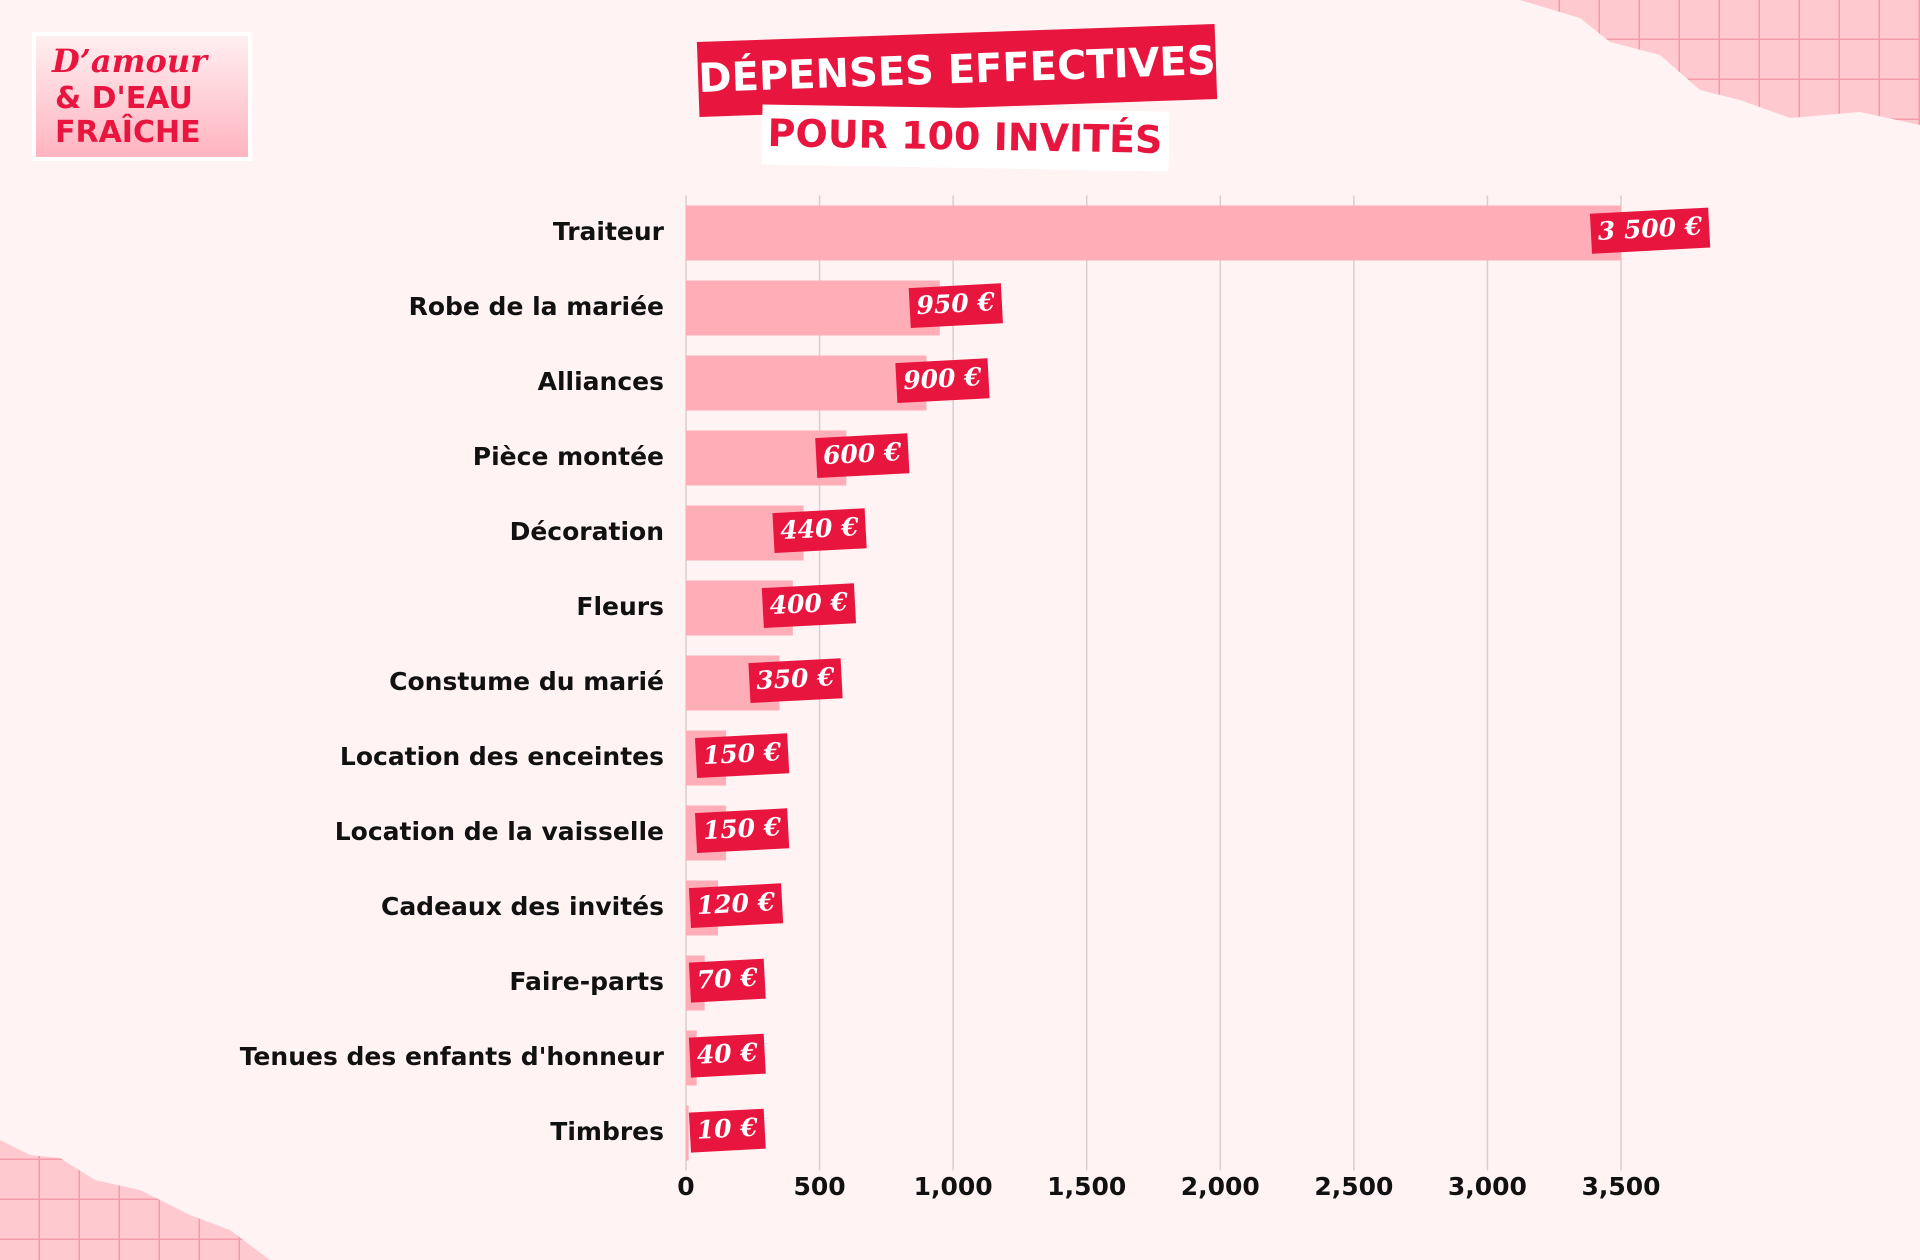 Image resolution: width=1920 pixels, height=1260 pixels. Describe the element at coordinates (587, 531) in the screenshot. I see `y-tick-label: Décoration` at that location.